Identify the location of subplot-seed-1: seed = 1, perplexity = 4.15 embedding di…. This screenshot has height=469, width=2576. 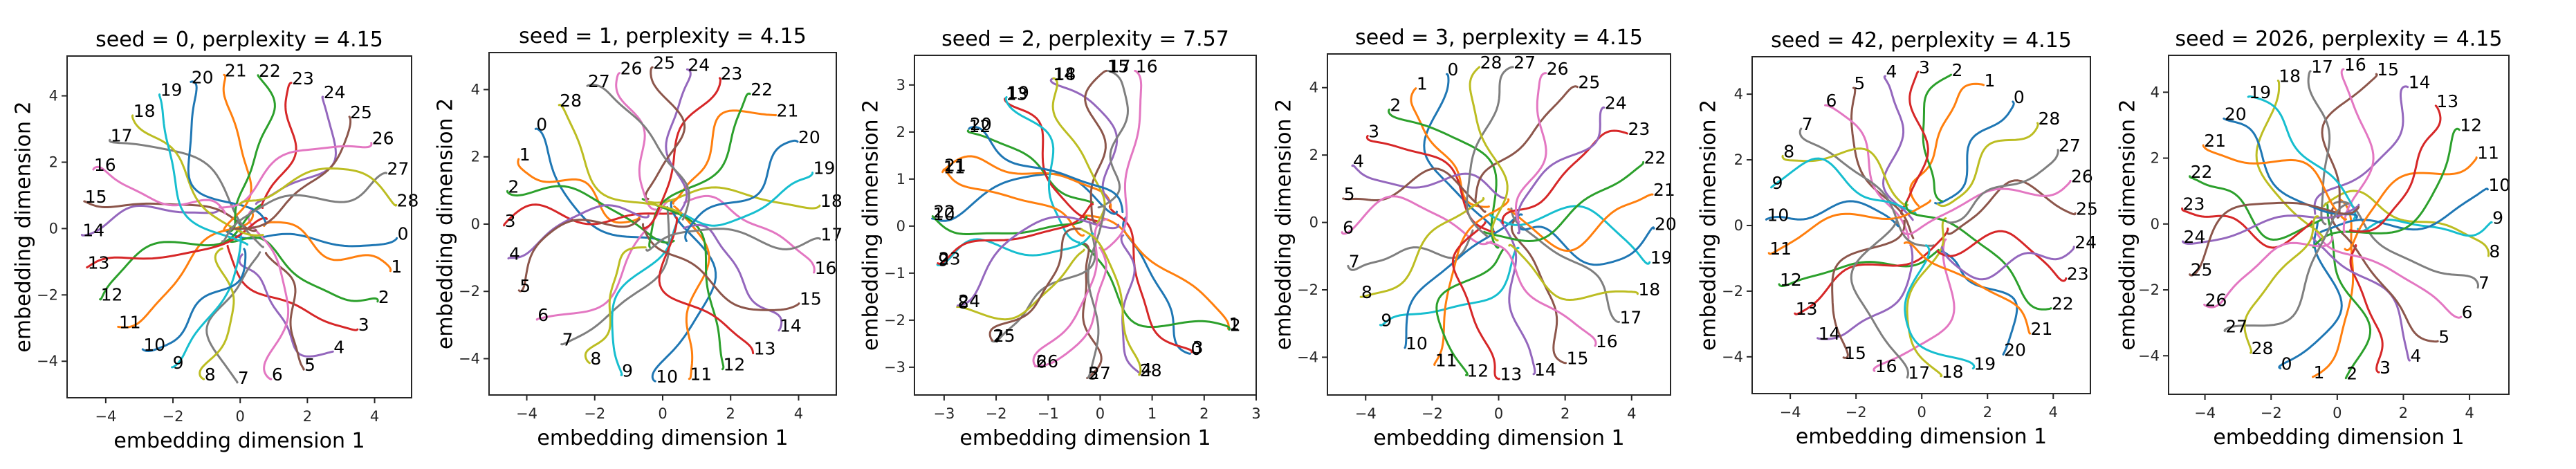
(638, 237).